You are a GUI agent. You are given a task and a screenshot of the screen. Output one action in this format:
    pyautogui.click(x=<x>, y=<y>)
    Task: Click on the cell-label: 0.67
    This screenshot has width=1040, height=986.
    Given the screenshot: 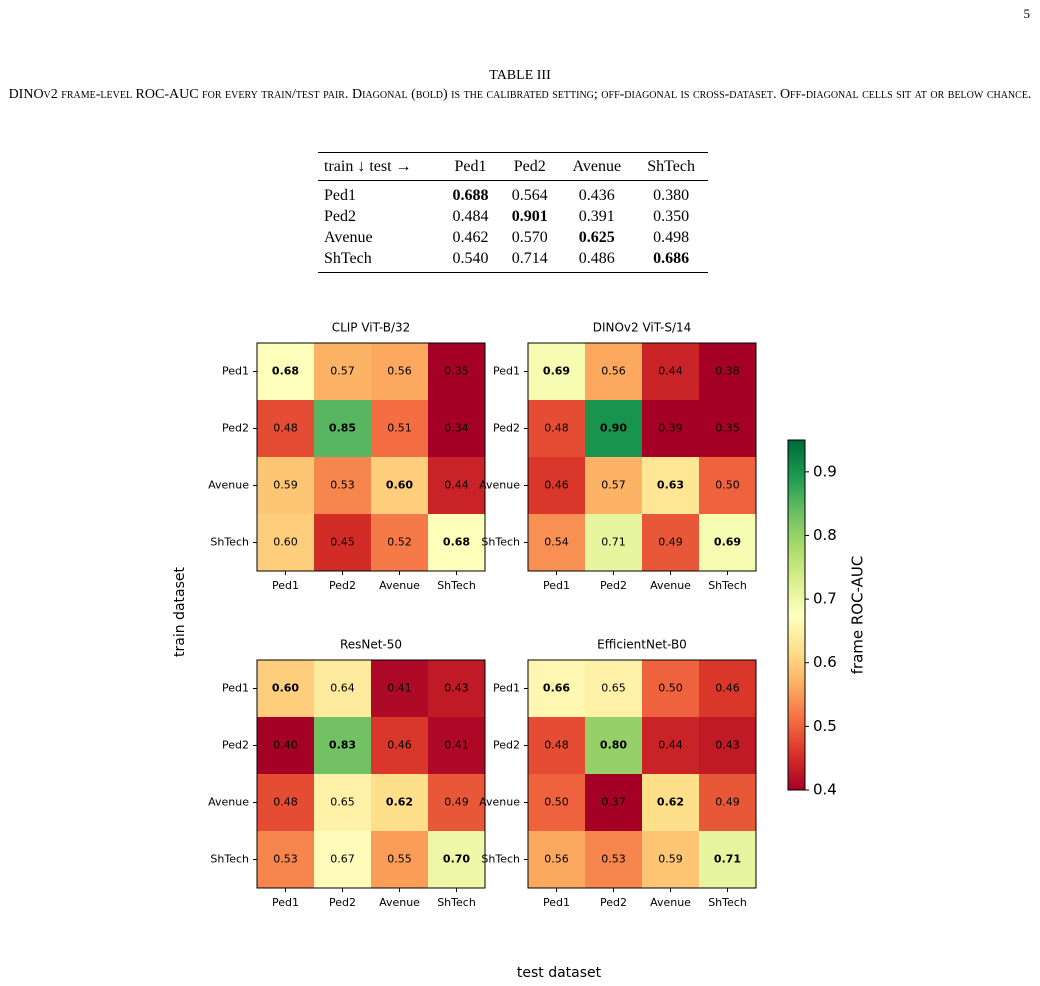 What is the action you would take?
    pyautogui.click(x=342, y=859)
    